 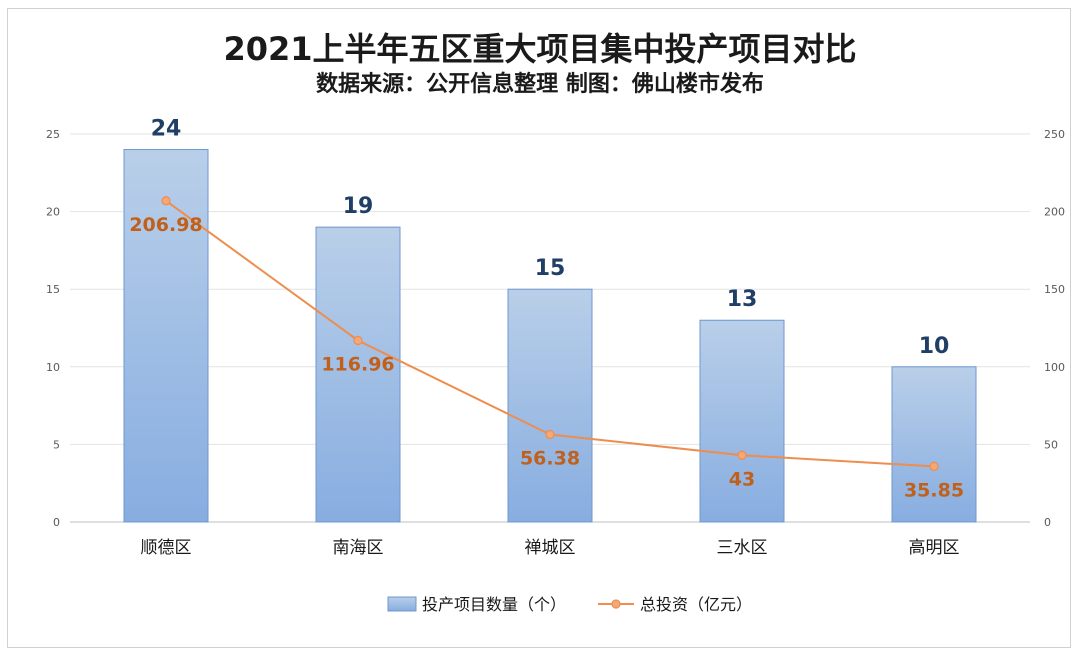 What do you see at coordinates (166, 129) in the screenshot?
I see `bar-data-label: 24` at bounding box center [166, 129].